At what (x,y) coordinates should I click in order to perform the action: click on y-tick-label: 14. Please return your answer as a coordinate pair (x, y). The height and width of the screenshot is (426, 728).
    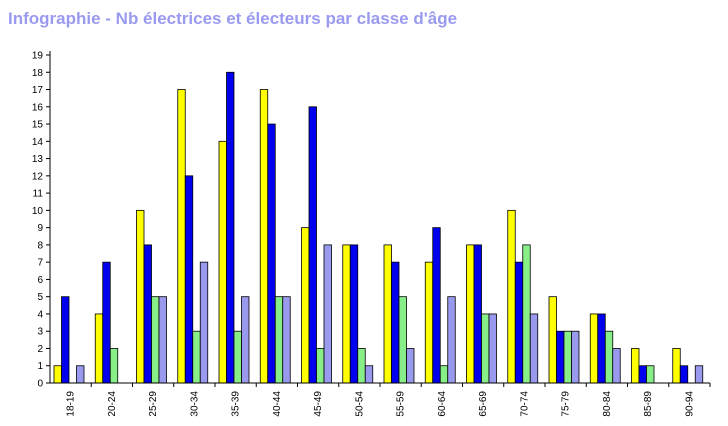
    Looking at the image, I should click on (38, 142).